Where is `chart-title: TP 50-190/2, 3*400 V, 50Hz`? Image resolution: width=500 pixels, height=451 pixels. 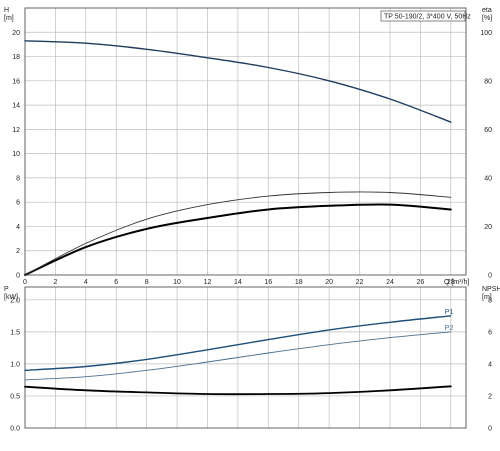 chart-title: TP 50-190/2, 3*400 V, 50Hz is located at coordinates (427, 17).